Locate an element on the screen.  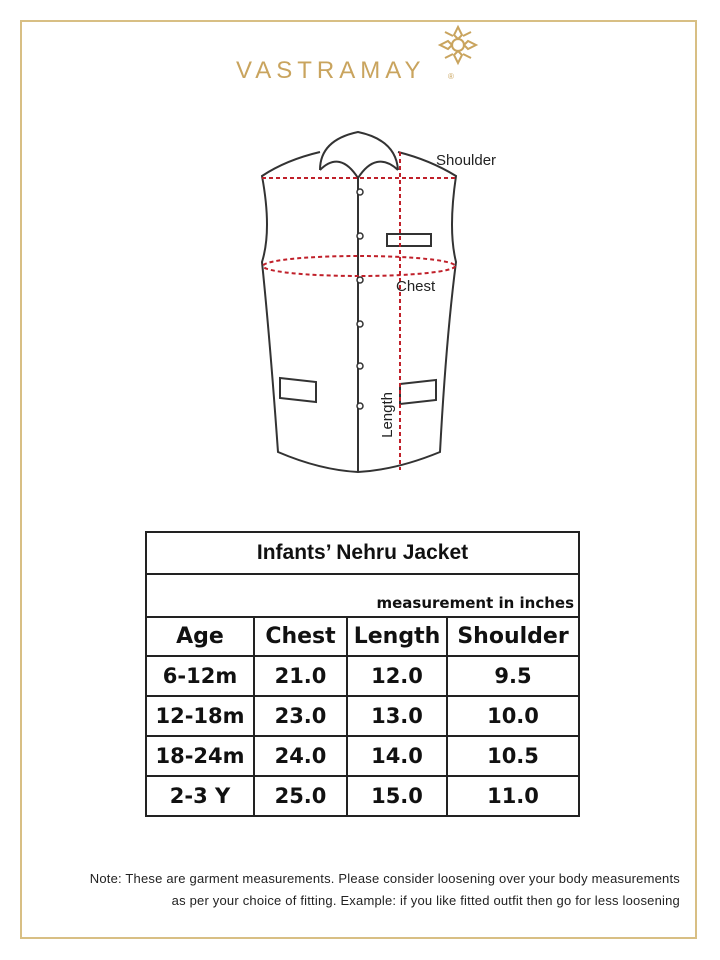
registered-mark: ® is located at coordinates (451, 76).